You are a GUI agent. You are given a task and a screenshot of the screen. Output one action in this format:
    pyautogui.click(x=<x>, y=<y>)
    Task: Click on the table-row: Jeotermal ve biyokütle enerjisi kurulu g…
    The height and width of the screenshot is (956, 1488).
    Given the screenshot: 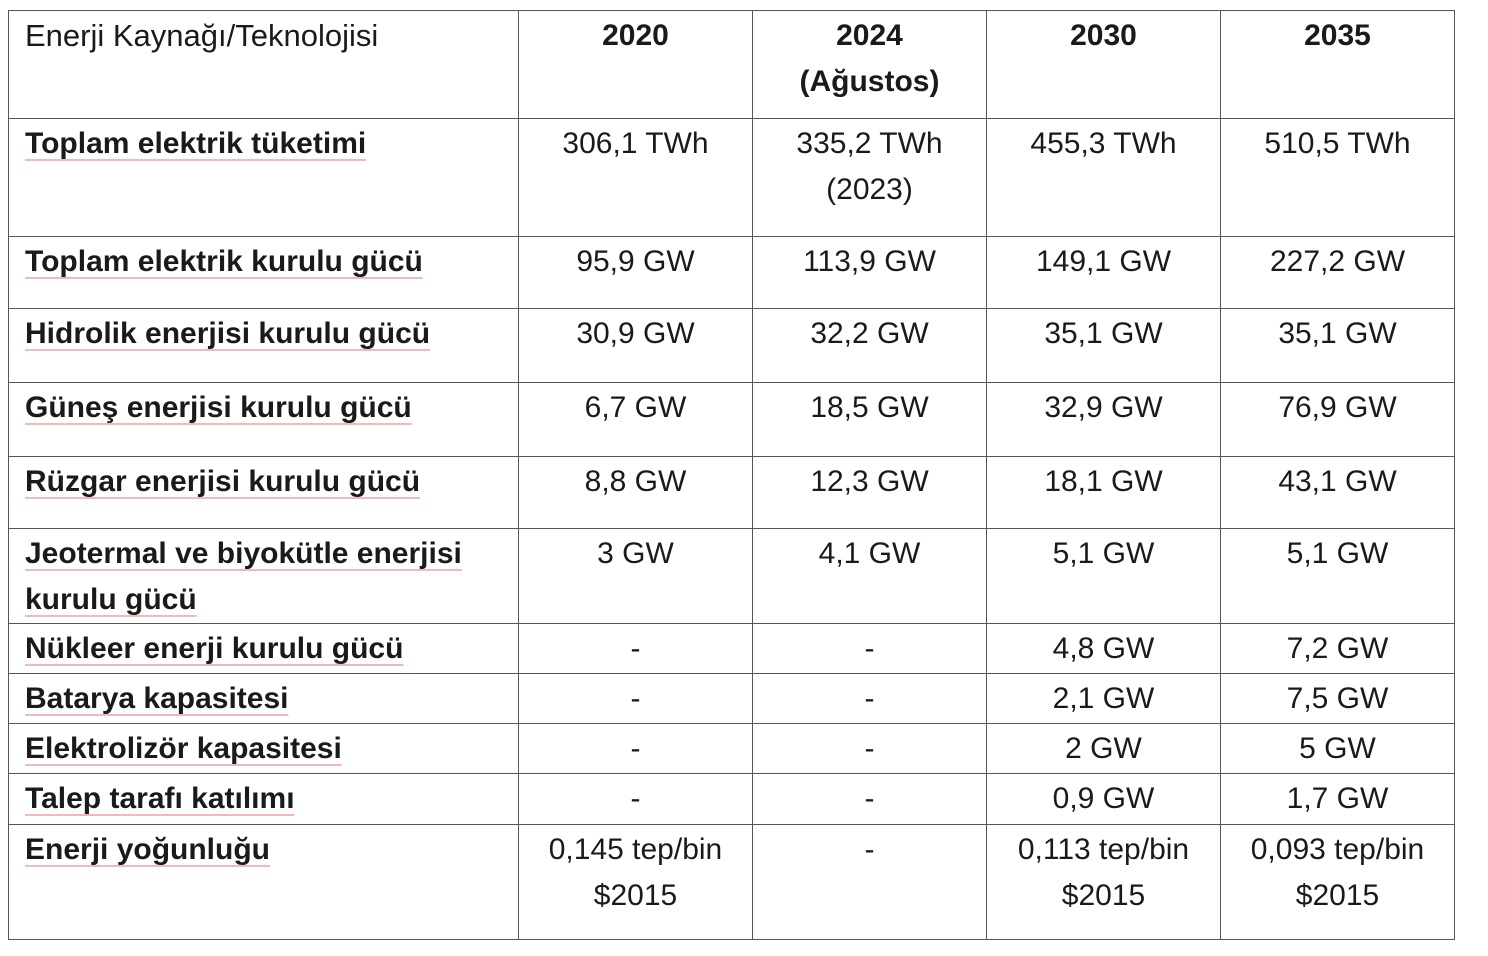 What is the action you would take?
    pyautogui.click(x=731, y=576)
    